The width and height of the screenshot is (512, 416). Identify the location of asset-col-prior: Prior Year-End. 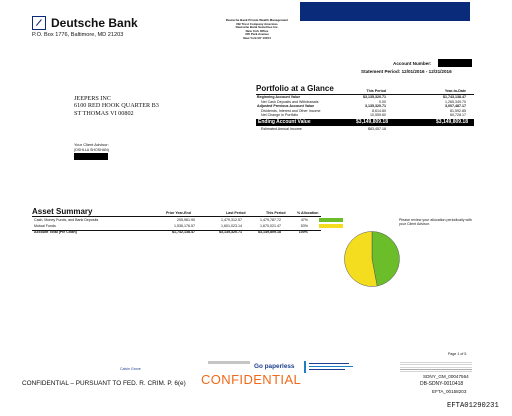
(178, 213).